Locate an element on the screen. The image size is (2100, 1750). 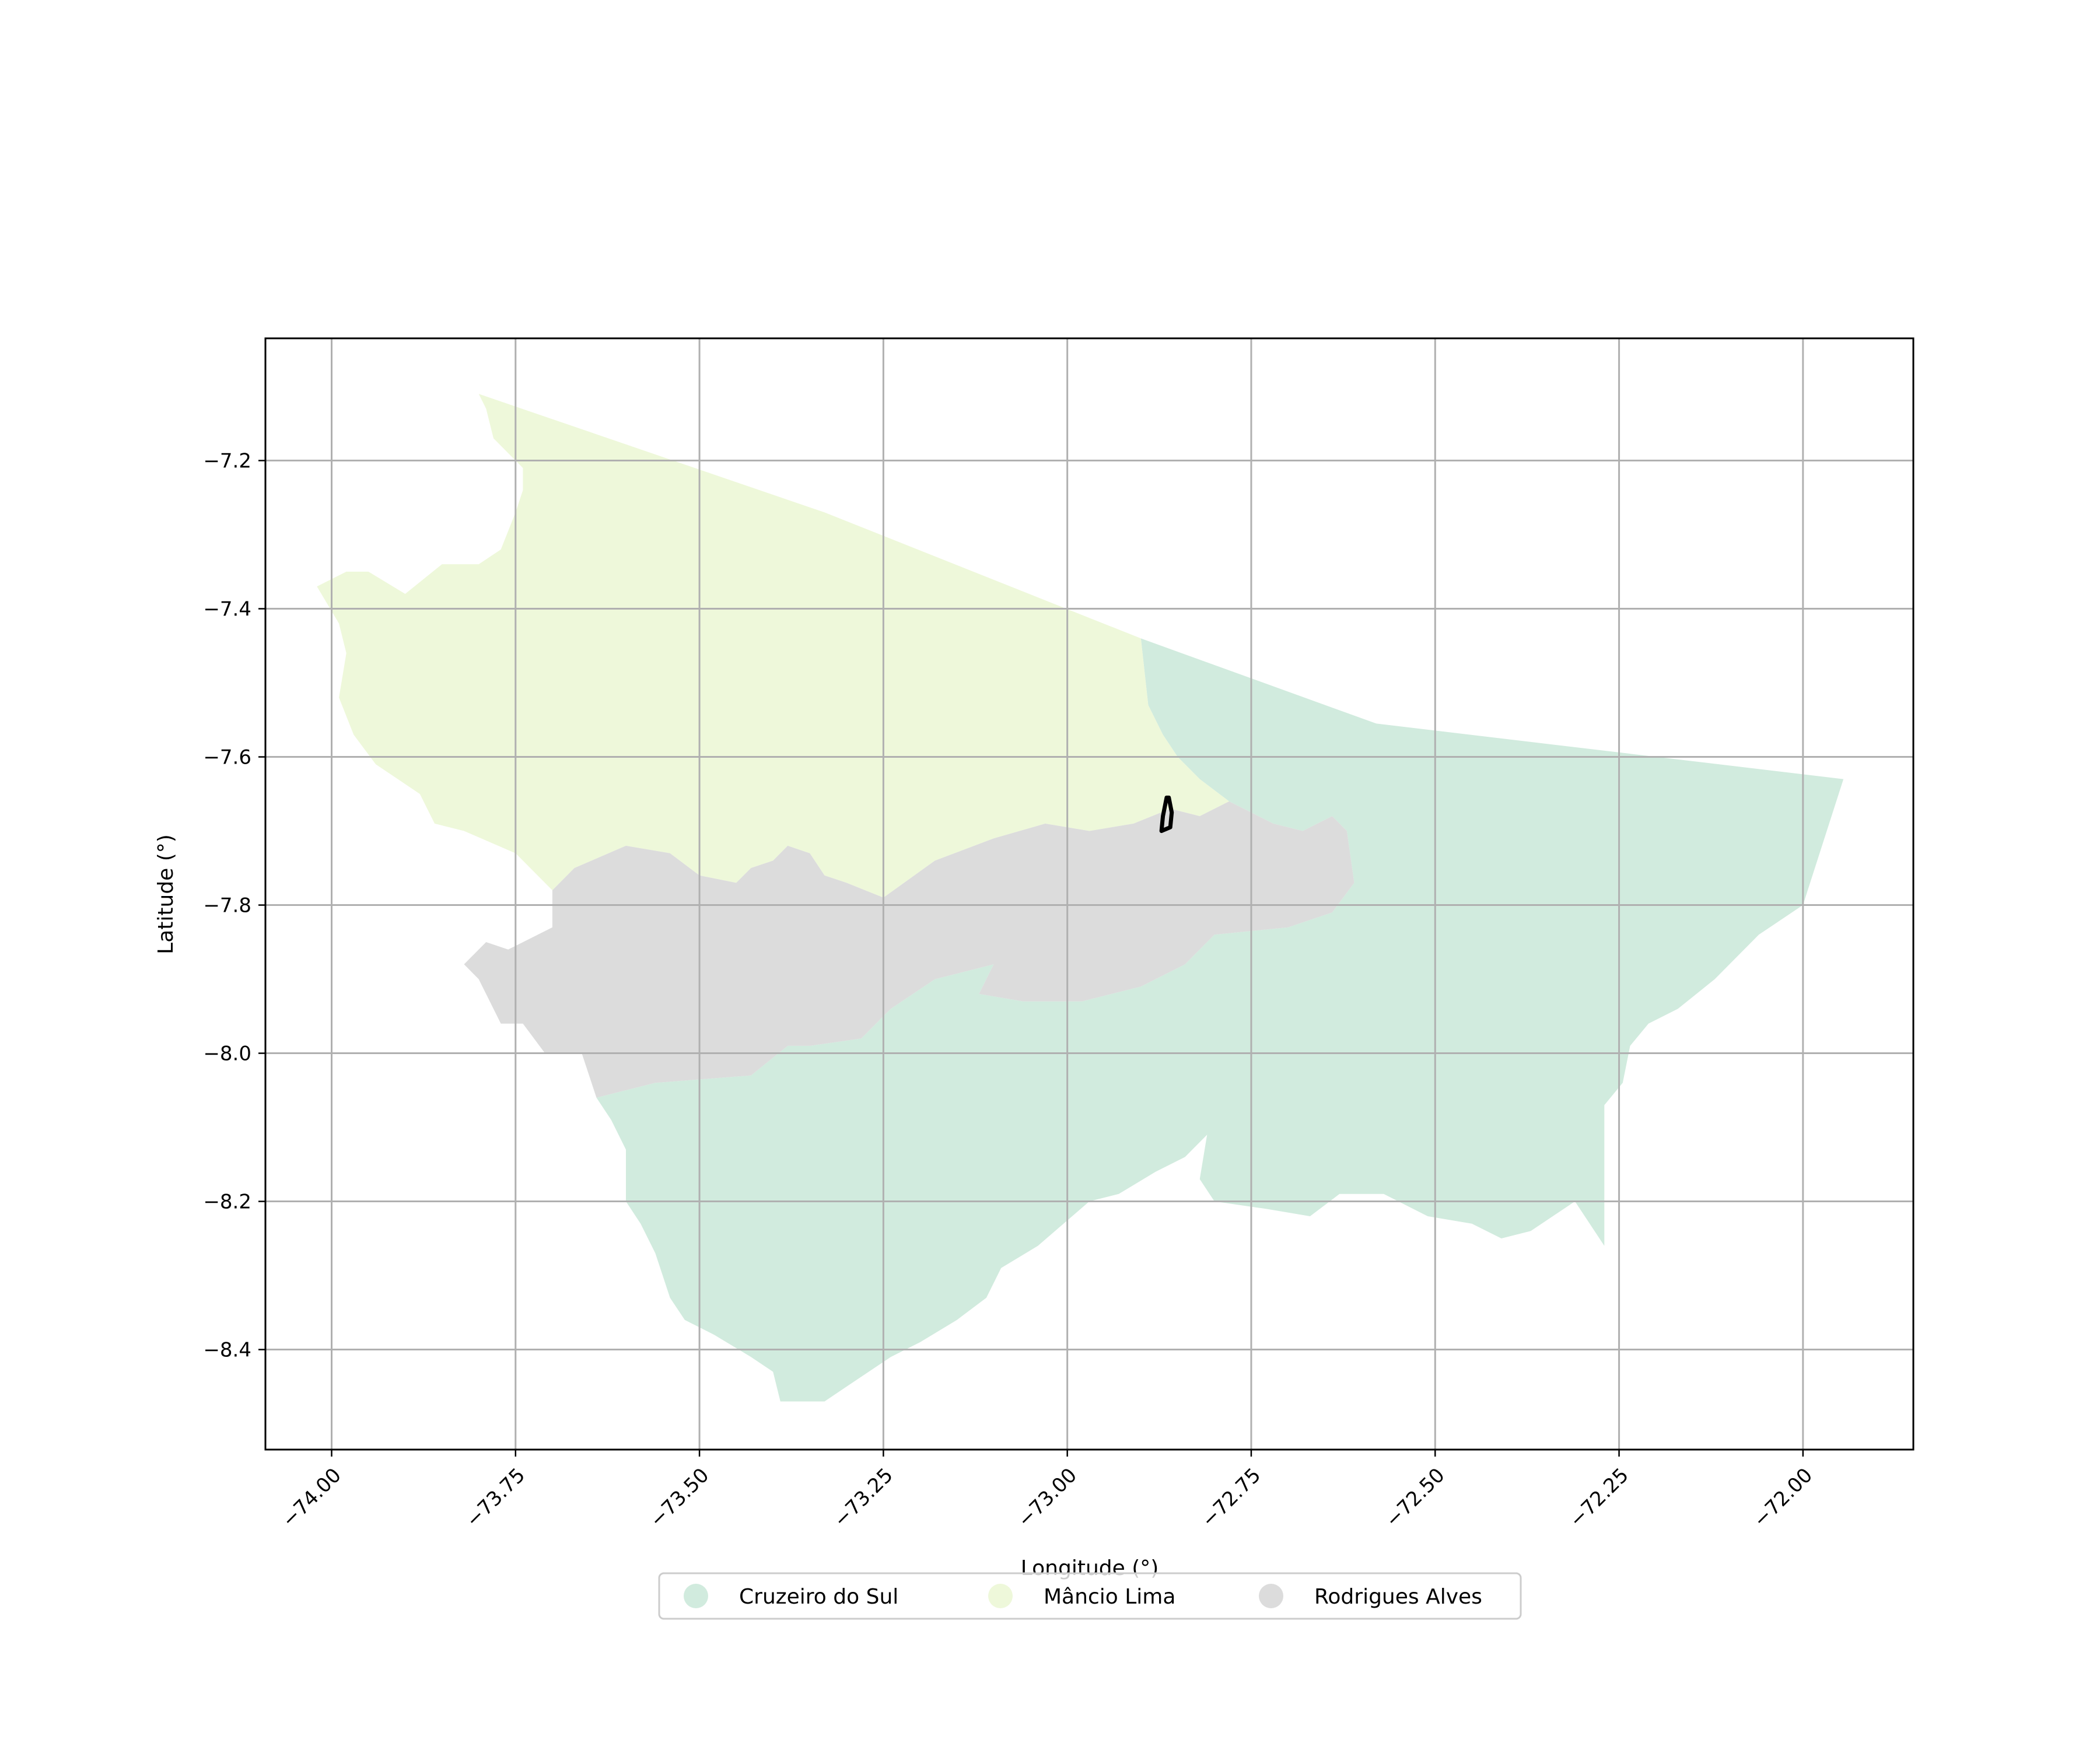
legend-label-mancio-lima: Mâncio Lima is located at coordinates (1109, 1597).